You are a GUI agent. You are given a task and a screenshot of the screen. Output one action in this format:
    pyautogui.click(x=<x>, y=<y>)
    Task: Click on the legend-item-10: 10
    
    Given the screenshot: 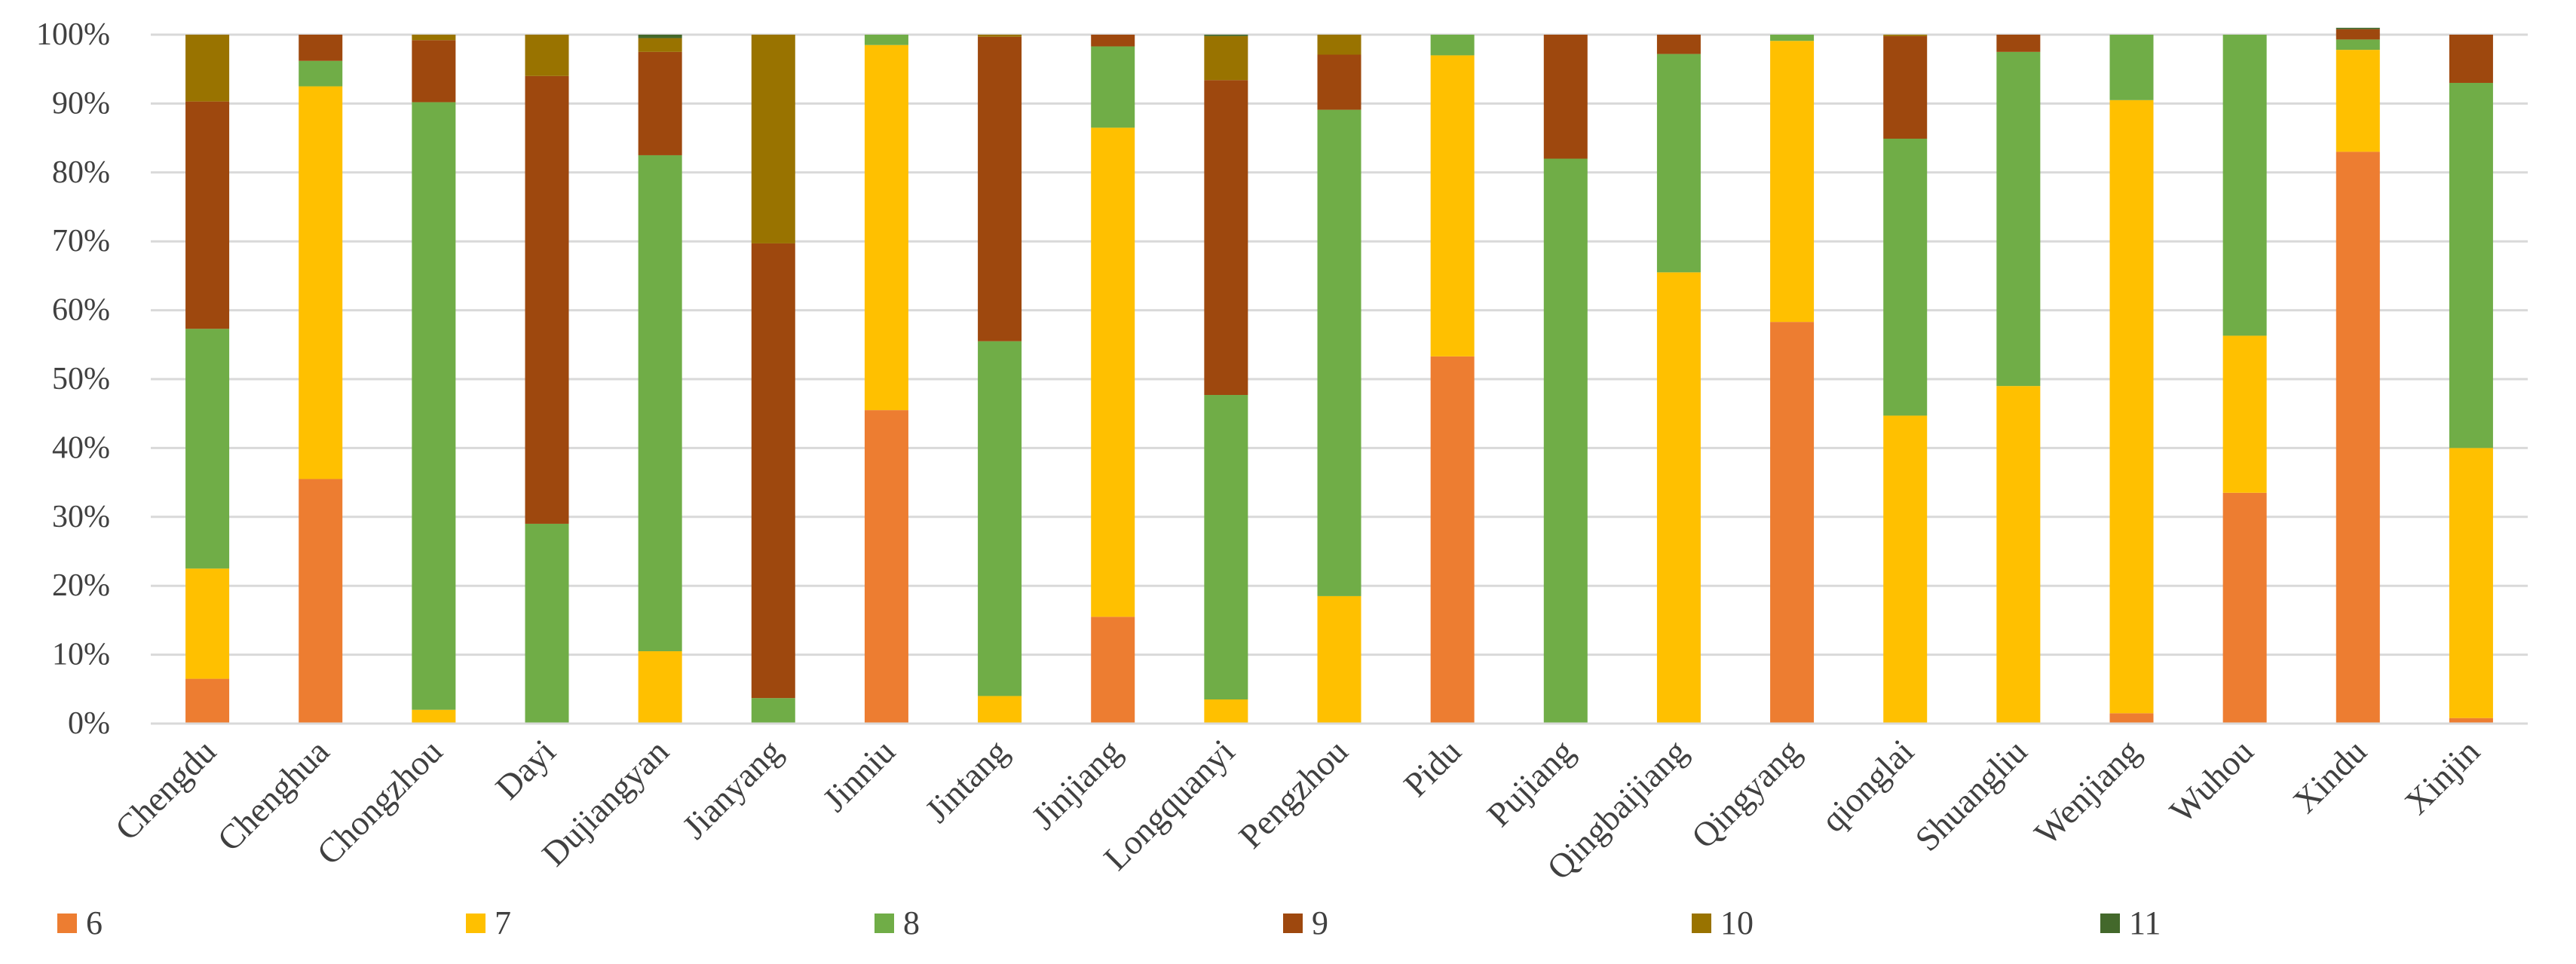 What is the action you would take?
    pyautogui.click(x=1723, y=923)
    